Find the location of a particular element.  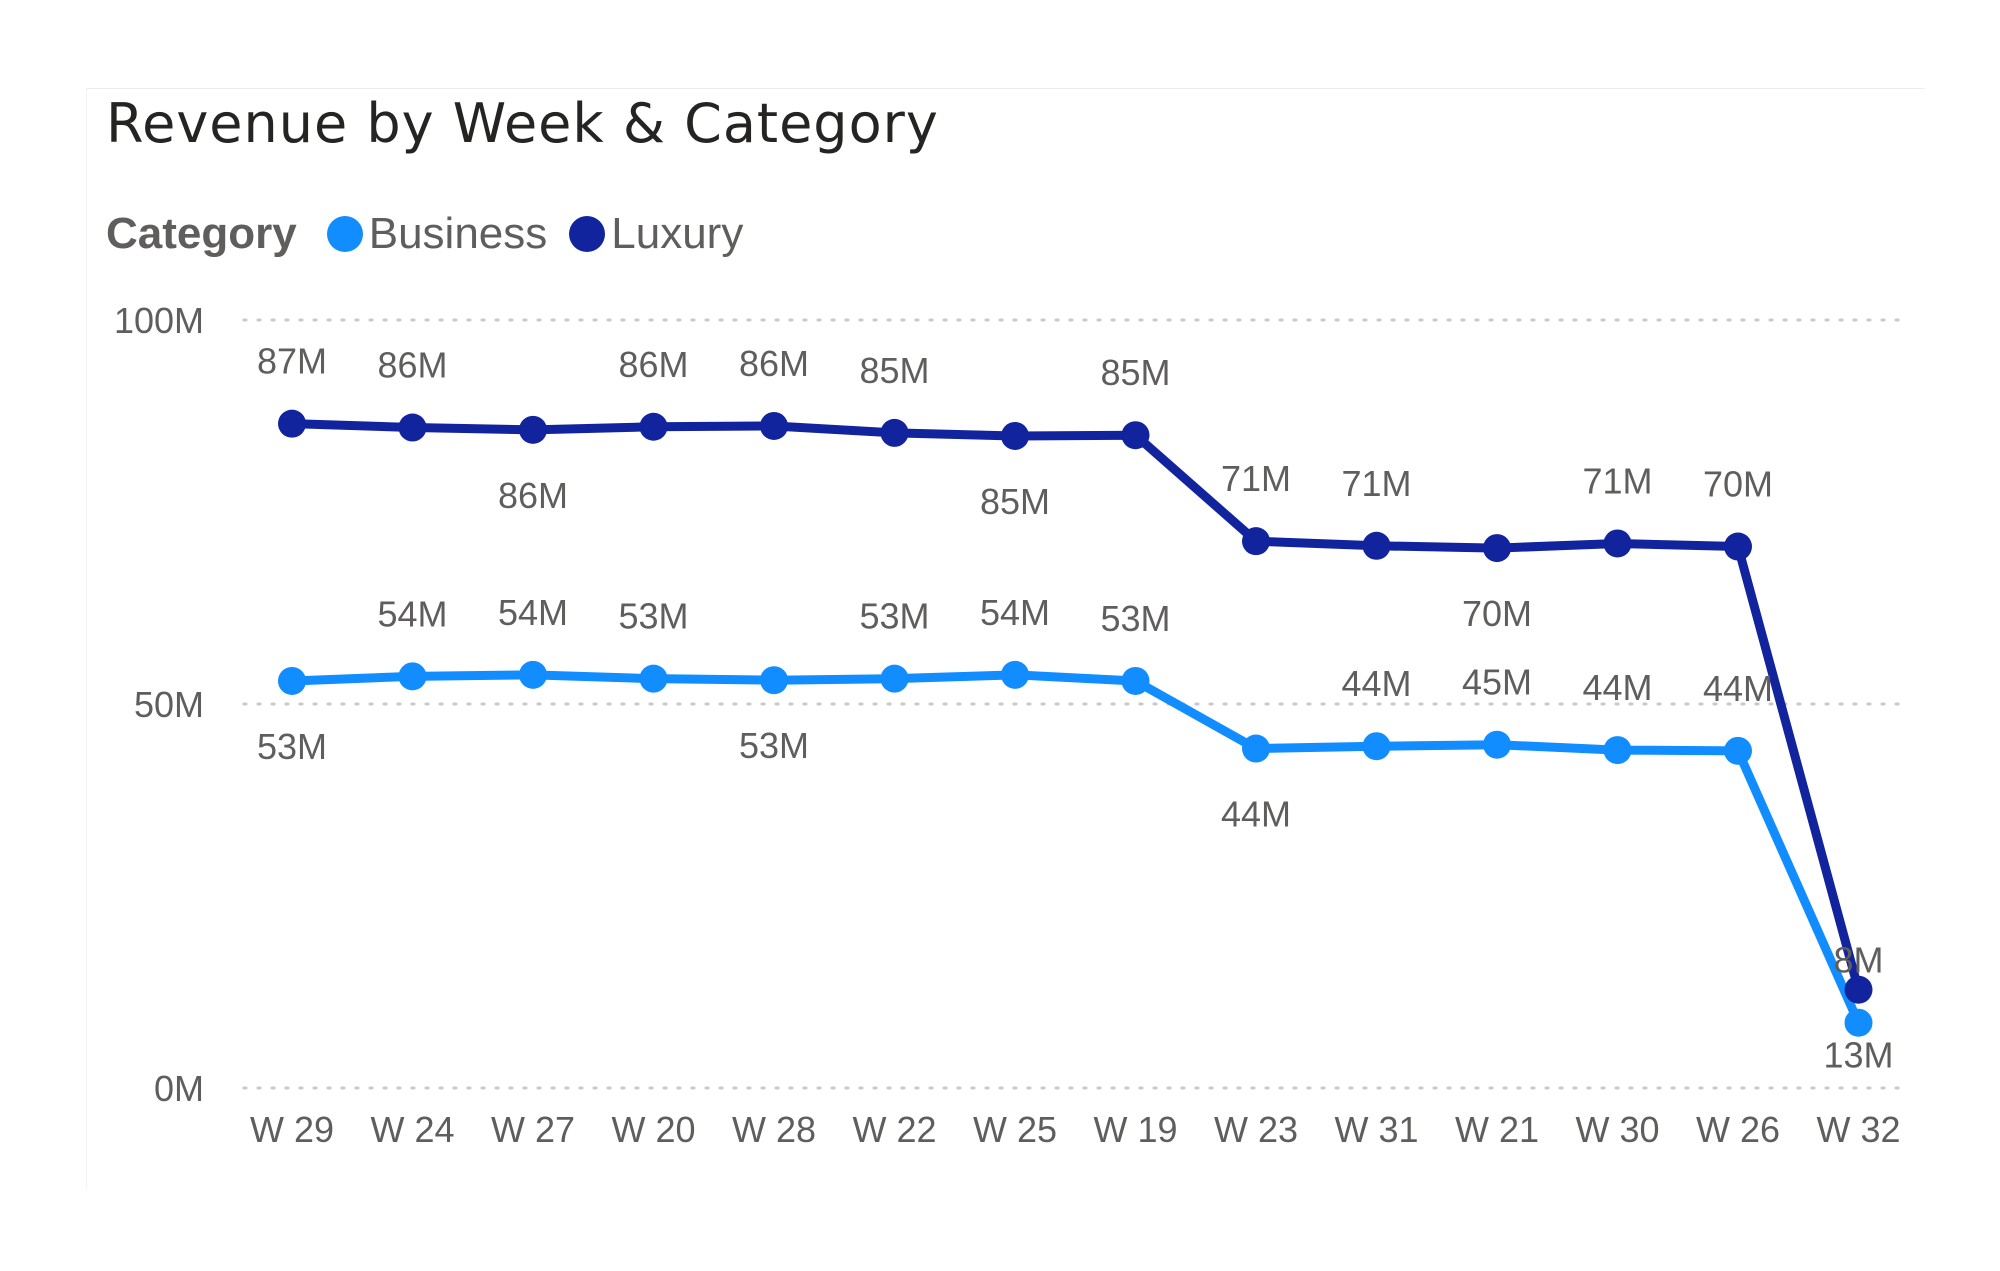

x-tick-label: W 26 is located at coordinates (1738, 1129).